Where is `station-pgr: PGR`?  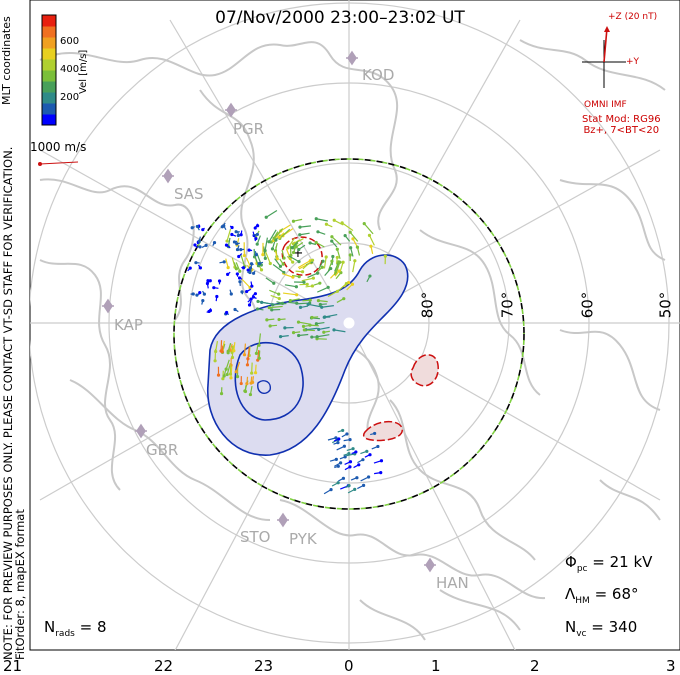
station-pgr: PGR is located at coordinates (248, 129).